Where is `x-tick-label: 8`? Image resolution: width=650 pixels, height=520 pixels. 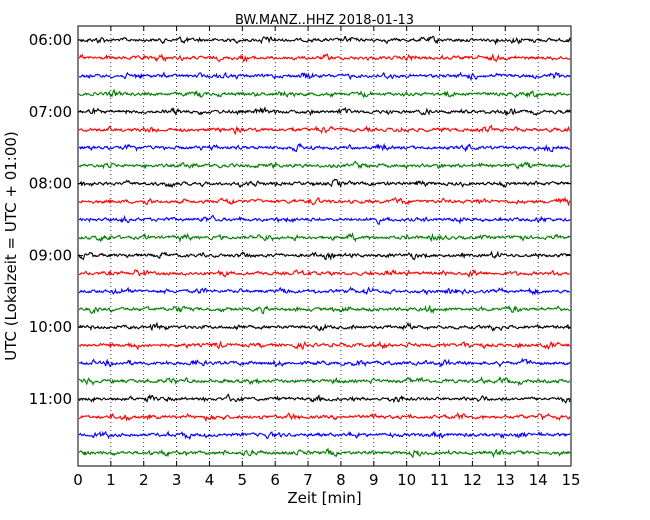 x-tick-label: 8 is located at coordinates (341, 480).